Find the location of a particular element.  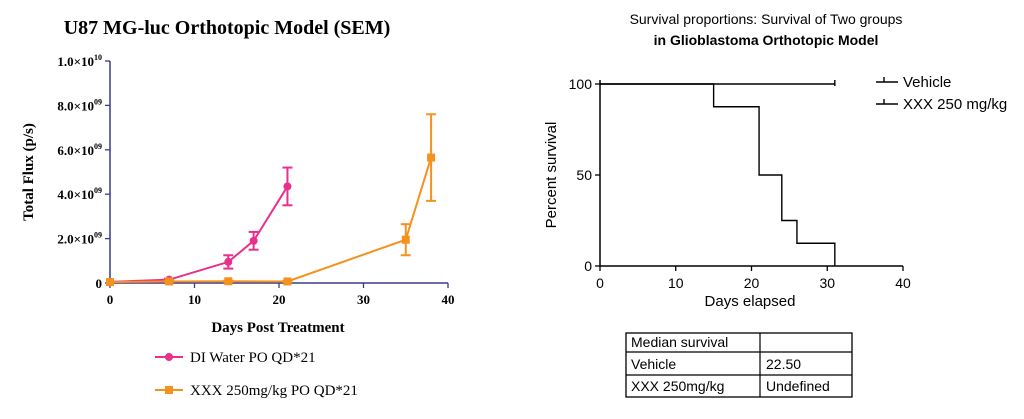

right-y-tick-label: 100 is located at coordinates (581, 84).